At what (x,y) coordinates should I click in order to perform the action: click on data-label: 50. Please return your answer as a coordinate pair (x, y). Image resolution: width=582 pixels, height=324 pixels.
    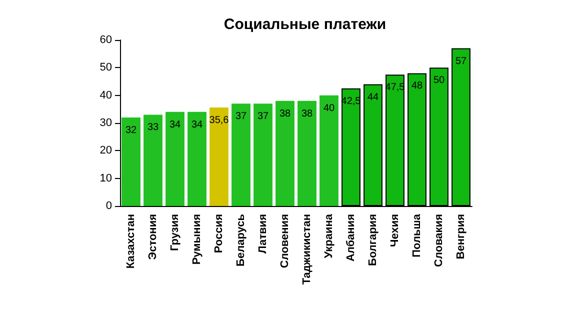
    Looking at the image, I should click on (439, 80).